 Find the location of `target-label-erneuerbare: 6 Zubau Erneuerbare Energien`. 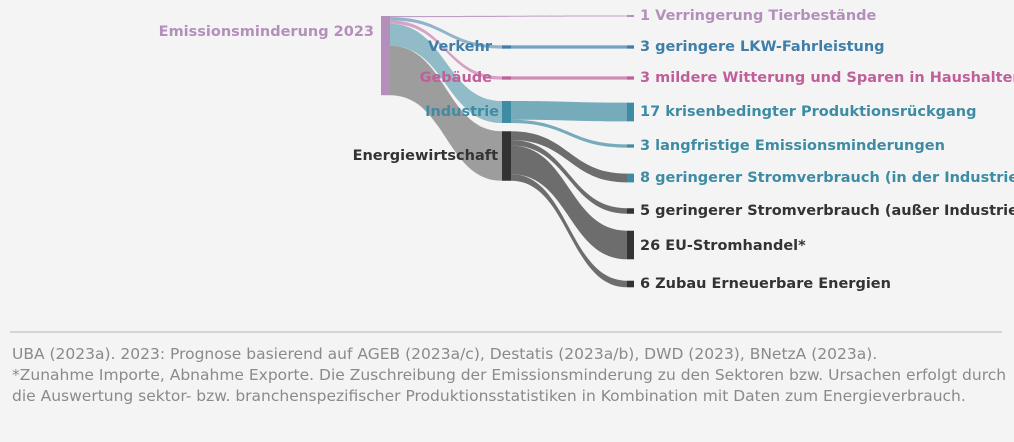

target-label-erneuerbare: 6 Zubau Erneuerbare Energien is located at coordinates (765, 284).